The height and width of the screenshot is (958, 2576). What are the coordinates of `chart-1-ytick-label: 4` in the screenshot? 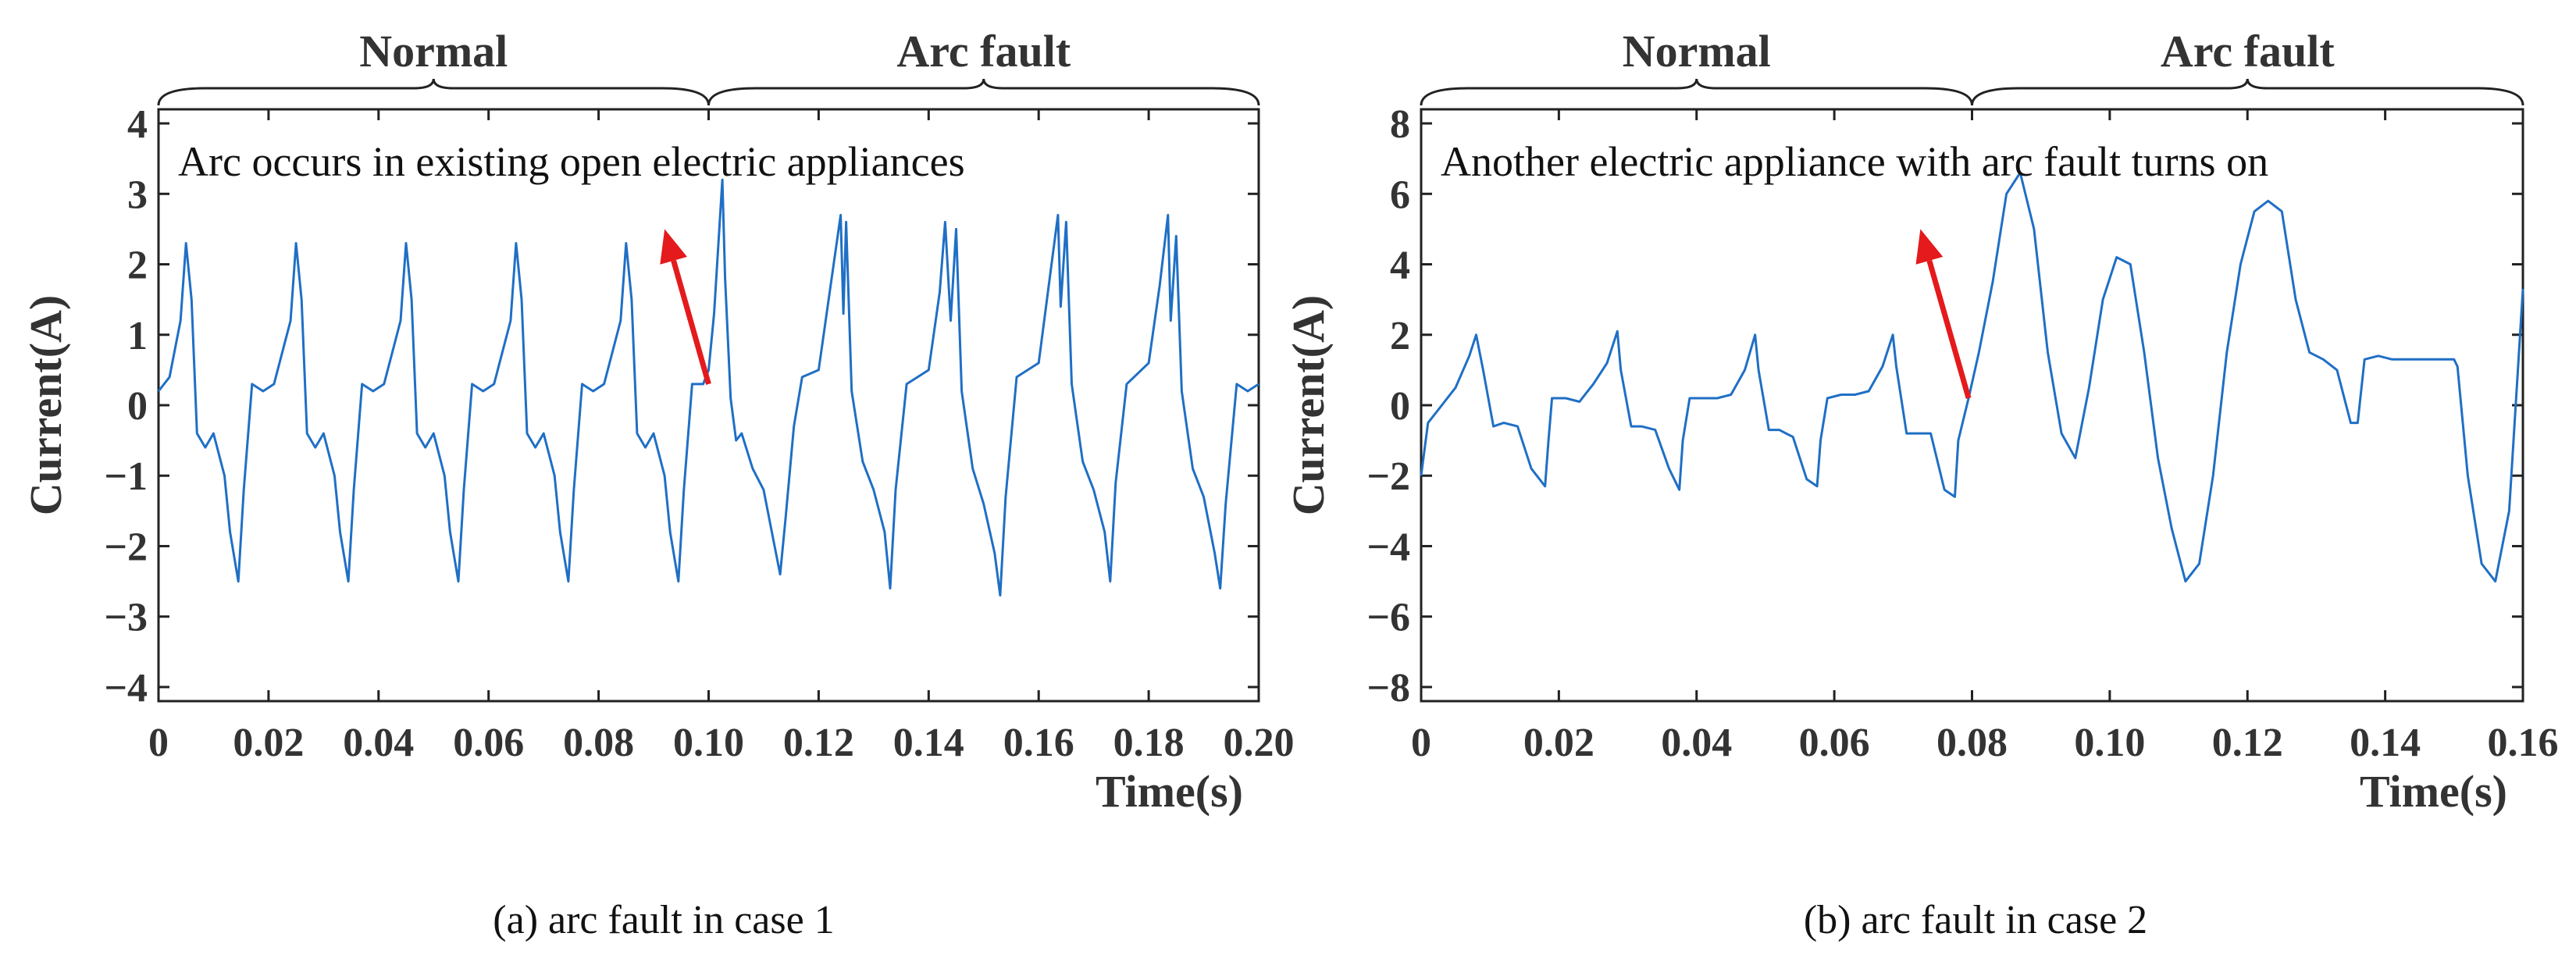 It's located at (137, 124).